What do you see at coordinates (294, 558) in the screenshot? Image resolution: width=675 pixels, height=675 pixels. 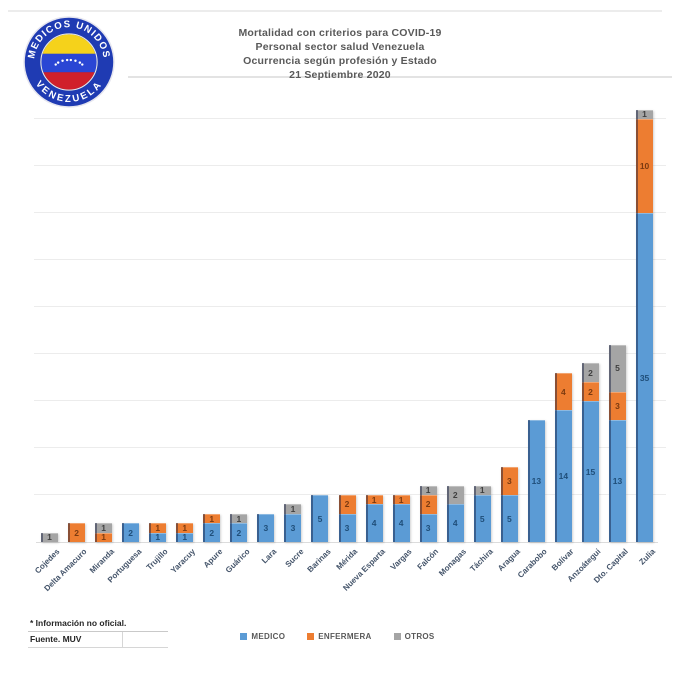 I see `x-axis-label: Sucre` at bounding box center [294, 558].